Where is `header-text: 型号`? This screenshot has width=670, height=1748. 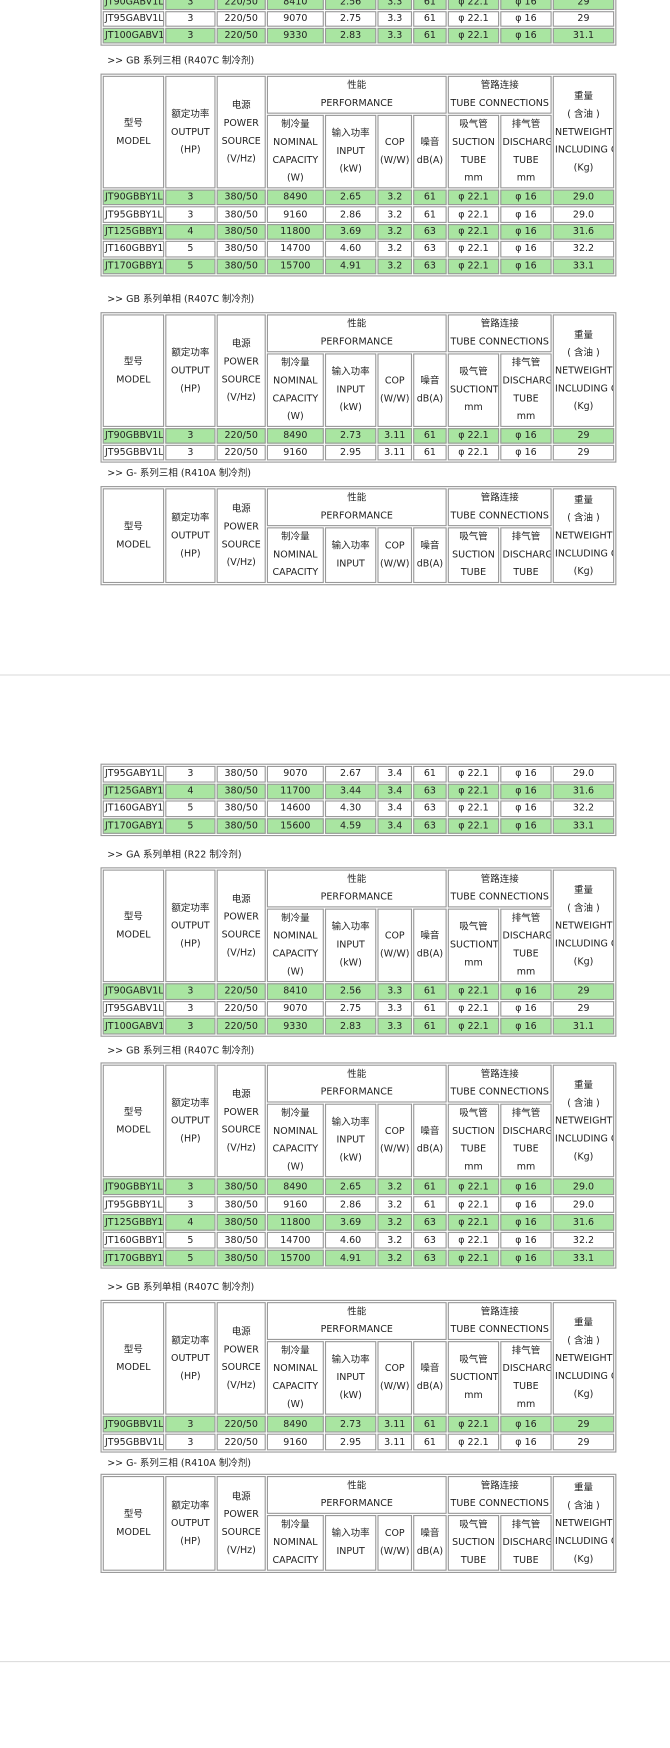
header-text: 型号 is located at coordinates (133, 1349).